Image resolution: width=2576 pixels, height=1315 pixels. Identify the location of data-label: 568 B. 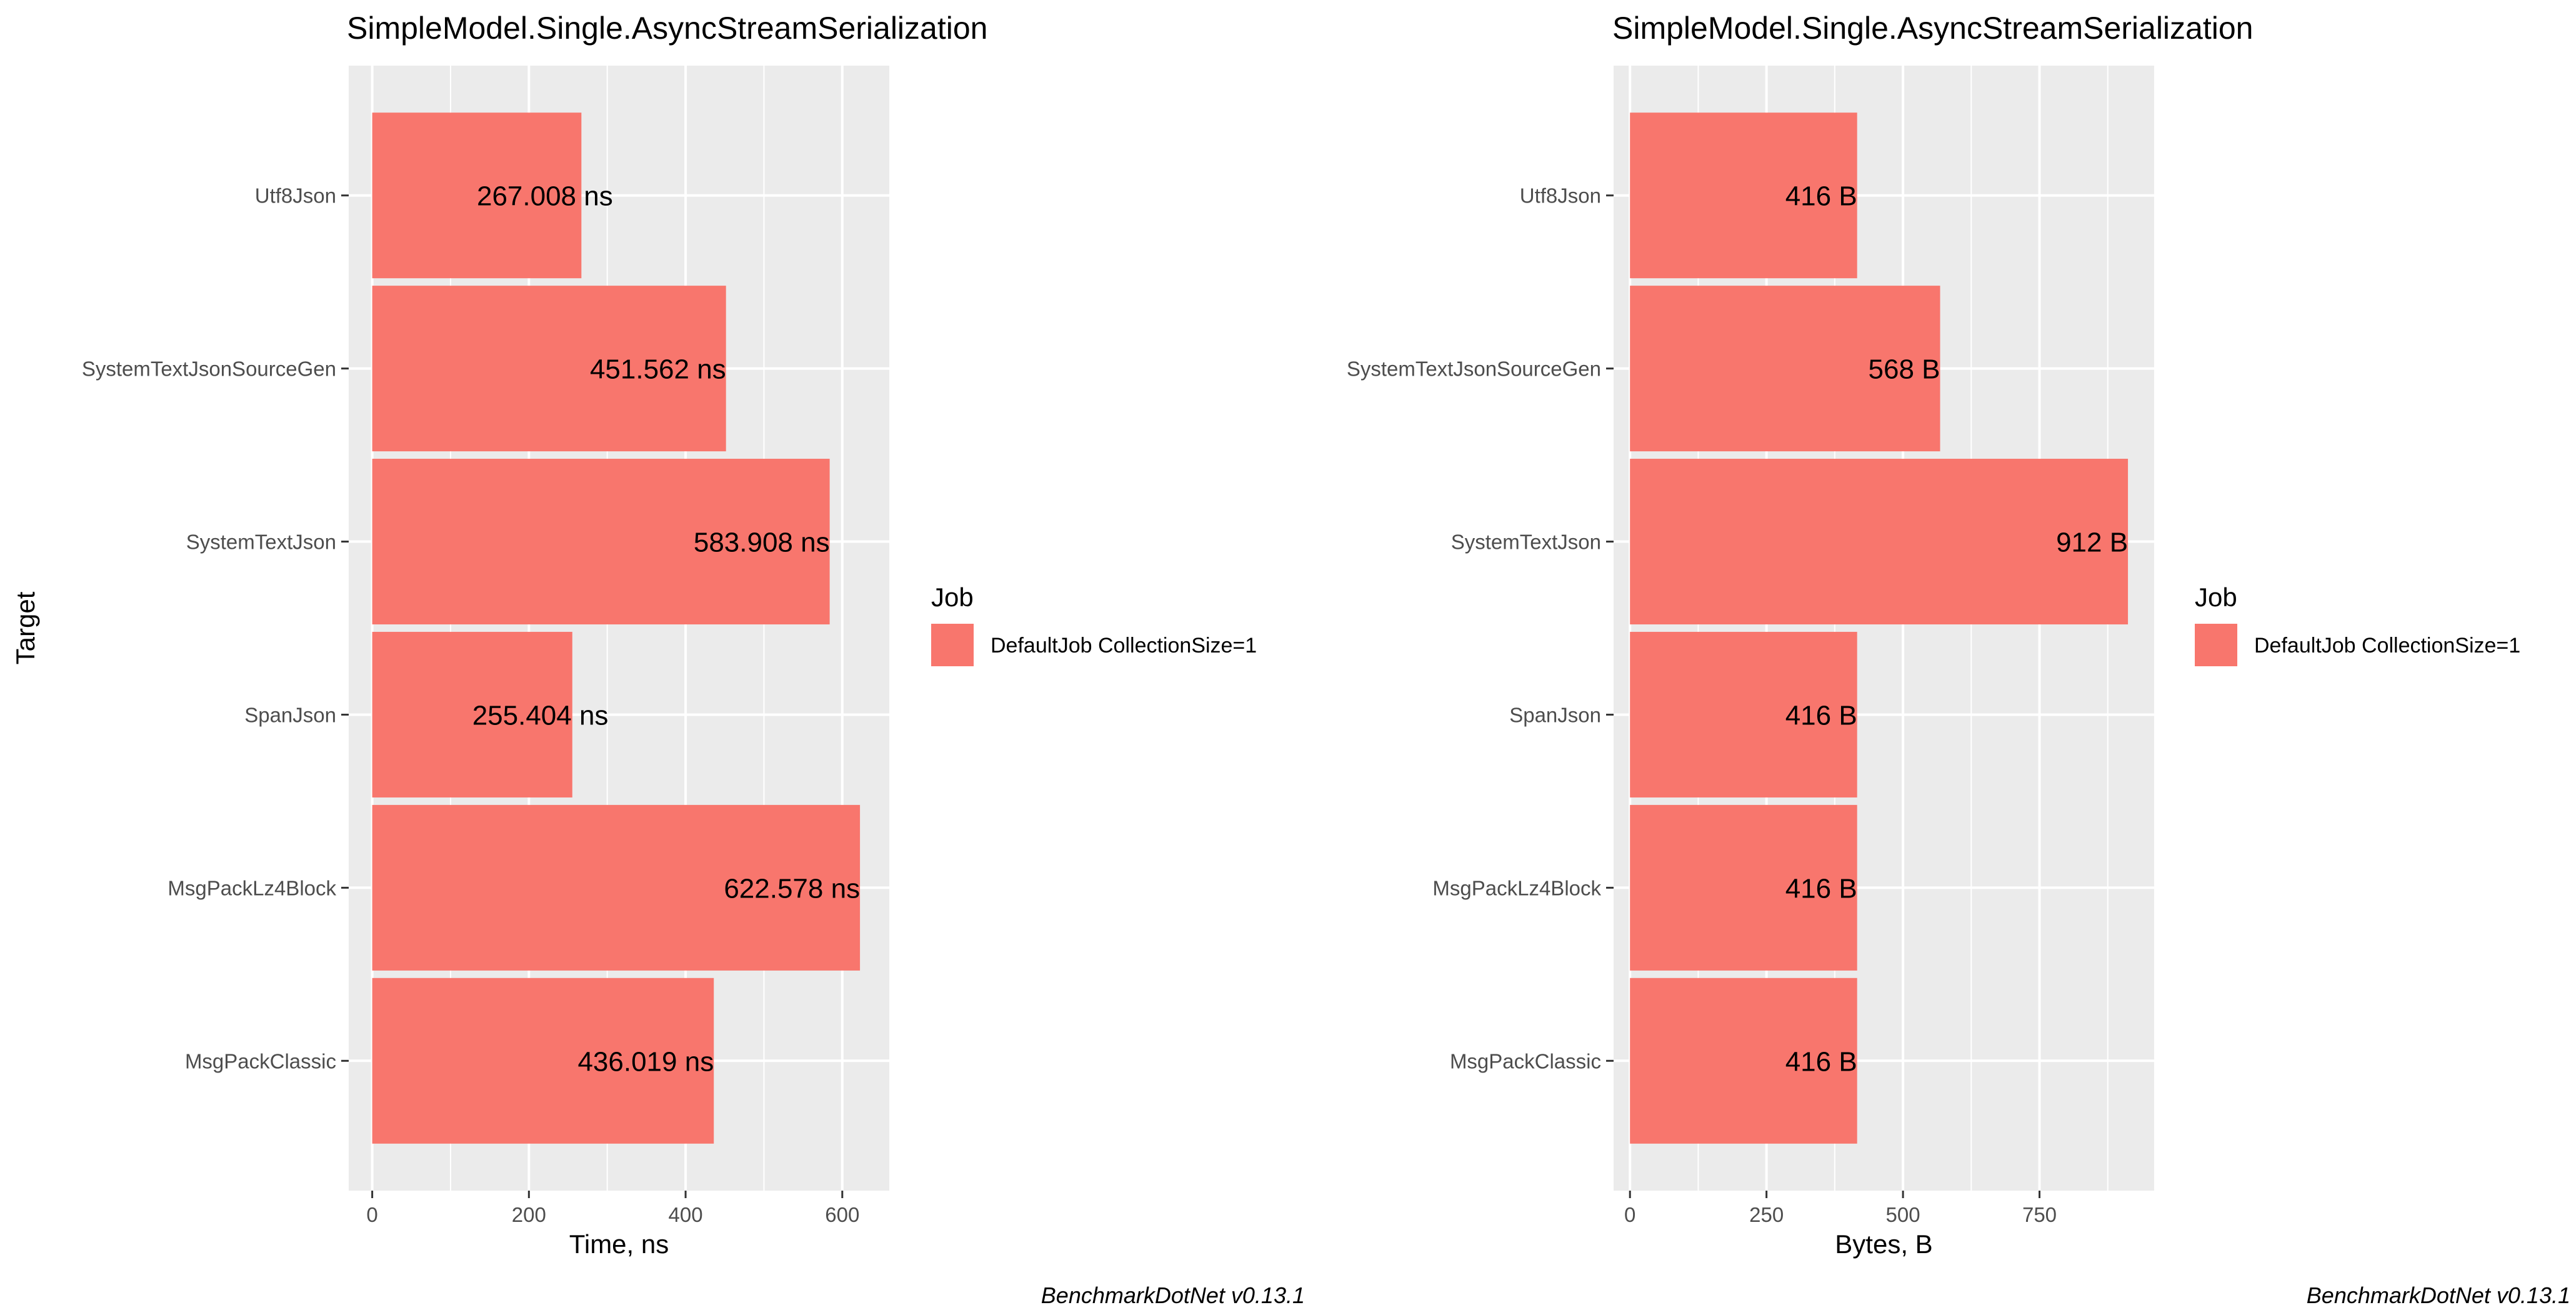
(1904, 369).